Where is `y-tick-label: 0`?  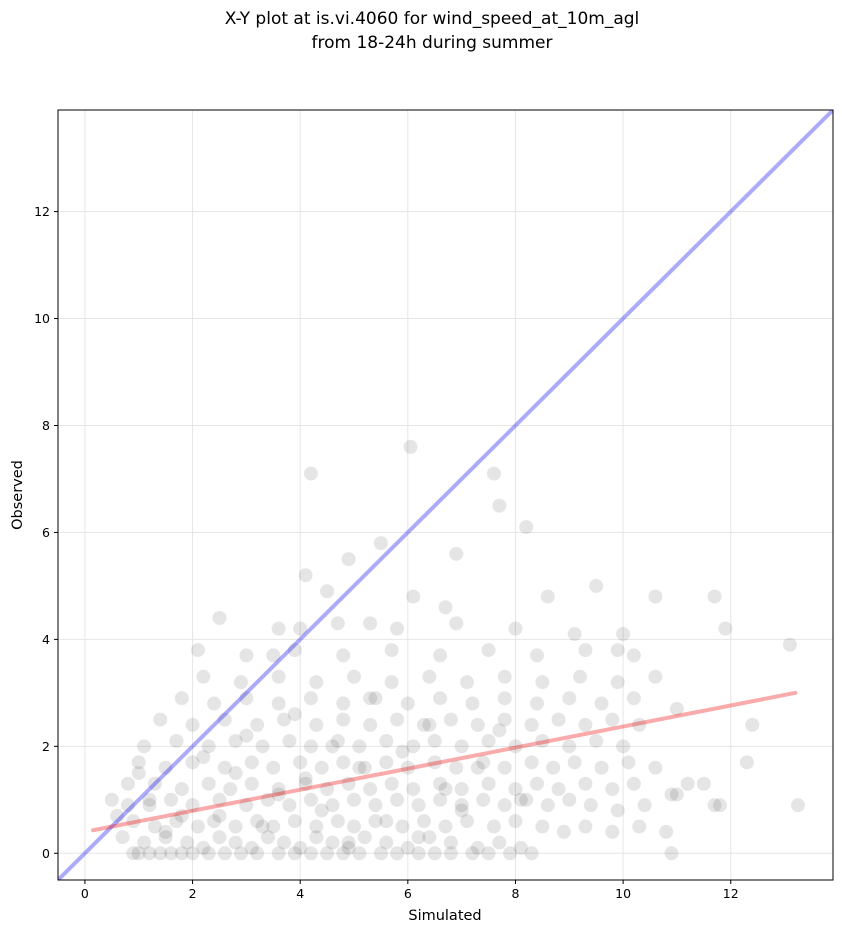 y-tick-label: 0 is located at coordinates (46, 853).